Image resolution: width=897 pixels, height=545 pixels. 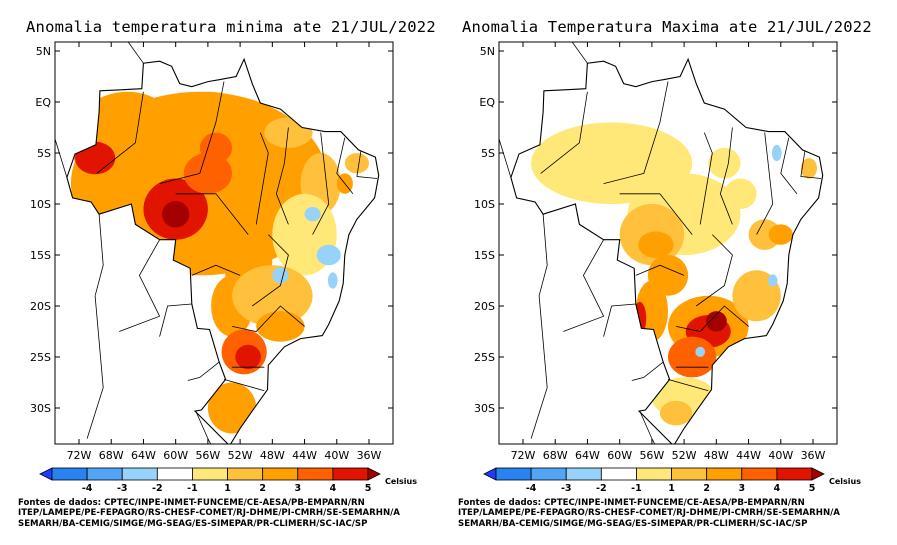 I want to click on lat-label: 25S, so click(x=484, y=357).